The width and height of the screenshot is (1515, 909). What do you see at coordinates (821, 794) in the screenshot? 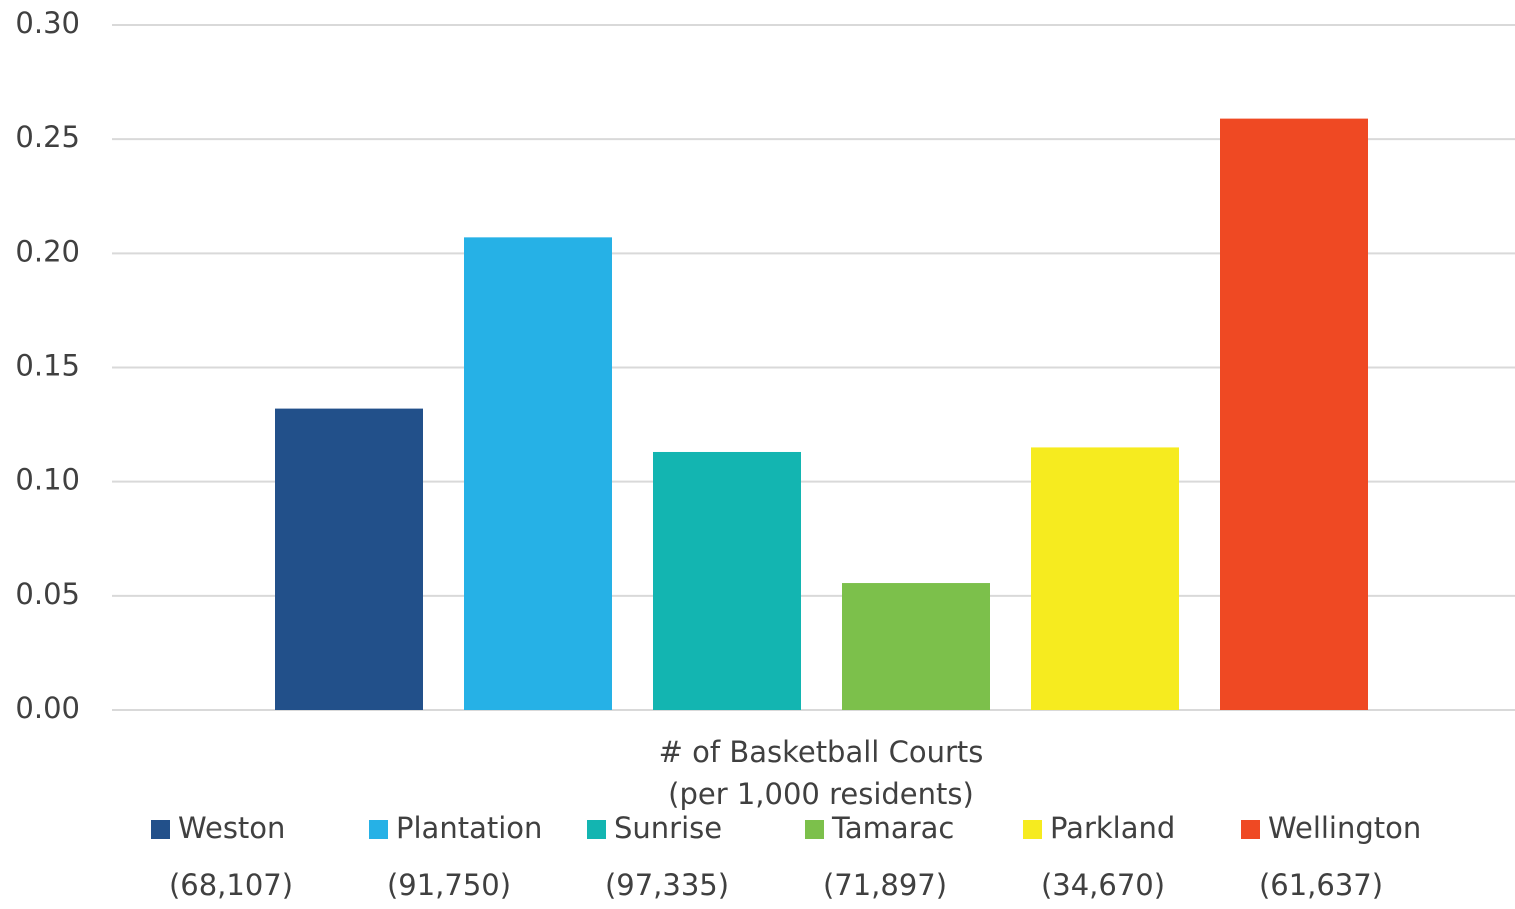
I see `x-axis-label: (per 1,000 residents)` at bounding box center [821, 794].